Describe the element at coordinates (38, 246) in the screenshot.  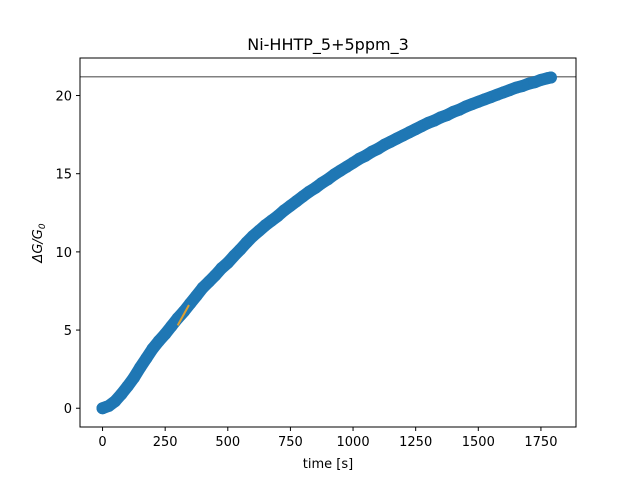
I see `y-axis-label-main: ΔG/G` at that location.